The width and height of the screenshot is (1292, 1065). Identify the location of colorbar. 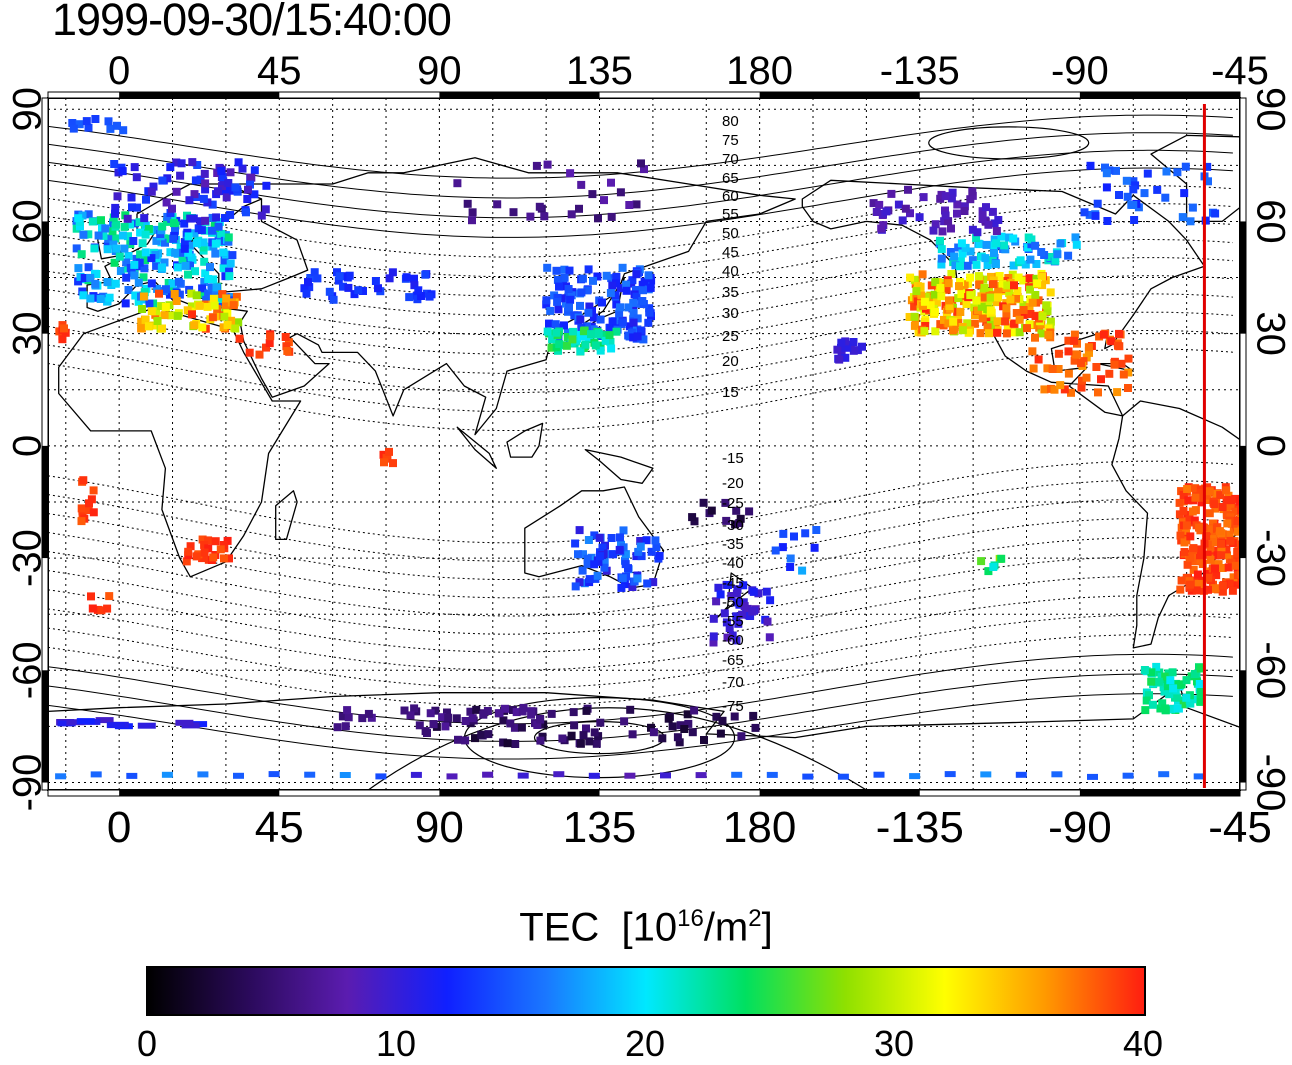
(646, 991).